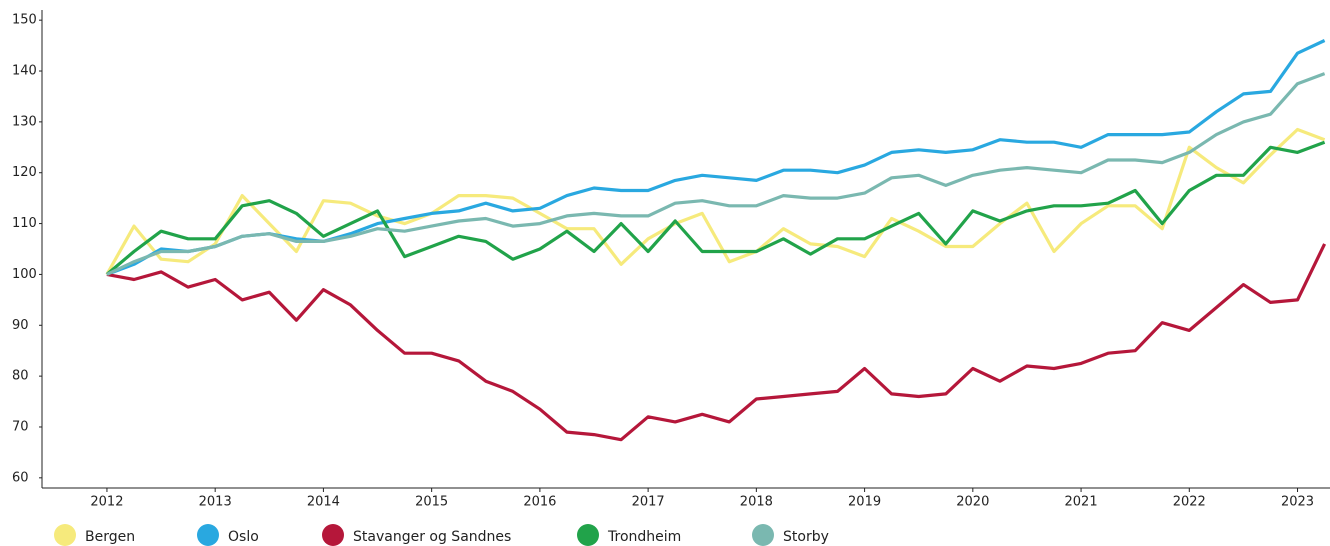  Describe the element at coordinates (24, 172) in the screenshot. I see `y-tick-label: 120` at that location.